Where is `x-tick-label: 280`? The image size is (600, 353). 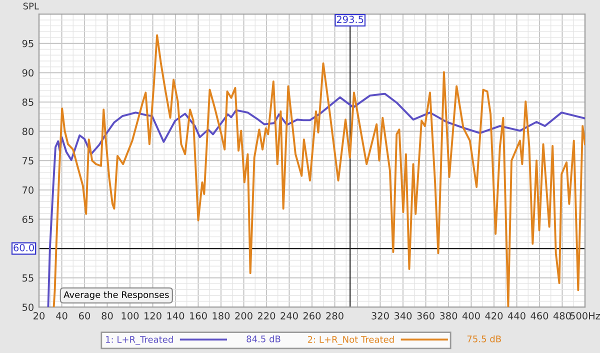 x-tick-label: 280 is located at coordinates (335, 316).